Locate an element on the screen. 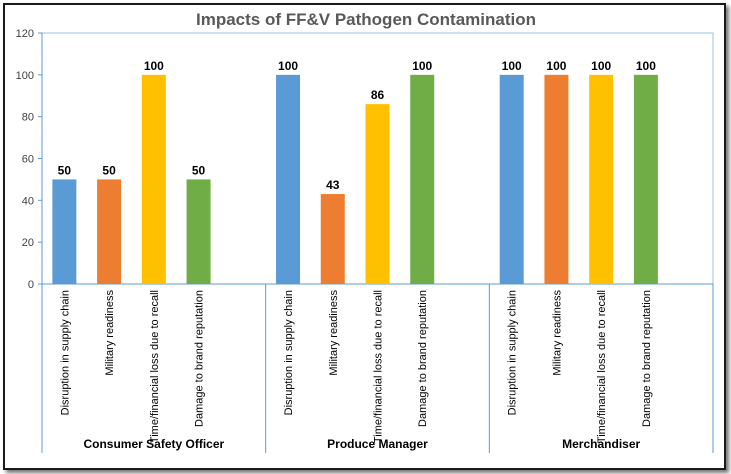 This screenshot has height=474, width=731. y-tick-label: 60 is located at coordinates (28, 160).